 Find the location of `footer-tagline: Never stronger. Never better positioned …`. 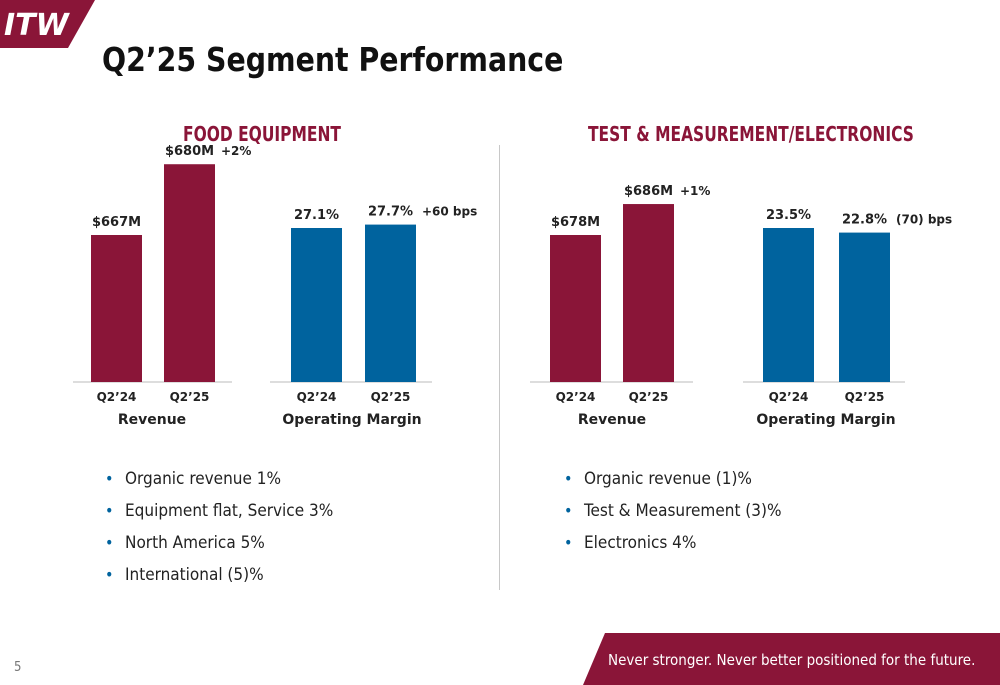

footer-tagline: Never stronger. Never better positioned … is located at coordinates (792, 660).